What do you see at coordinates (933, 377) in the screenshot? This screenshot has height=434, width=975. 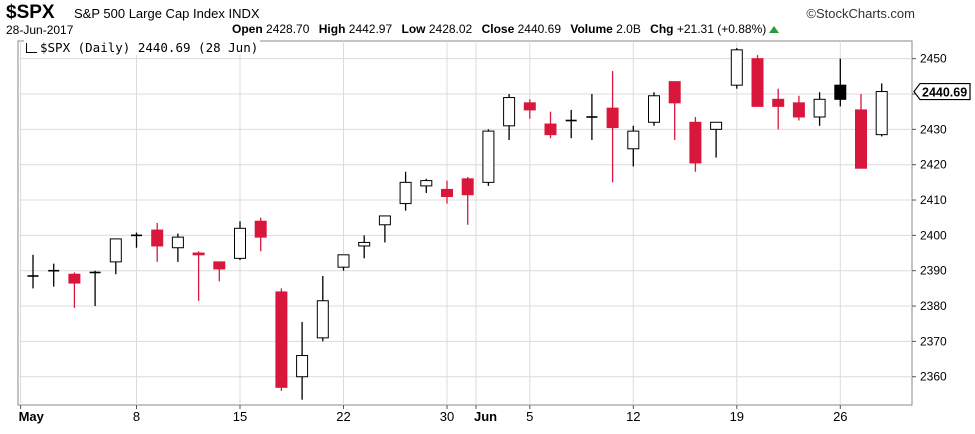 I see `y-tick-label: 2360` at bounding box center [933, 377].